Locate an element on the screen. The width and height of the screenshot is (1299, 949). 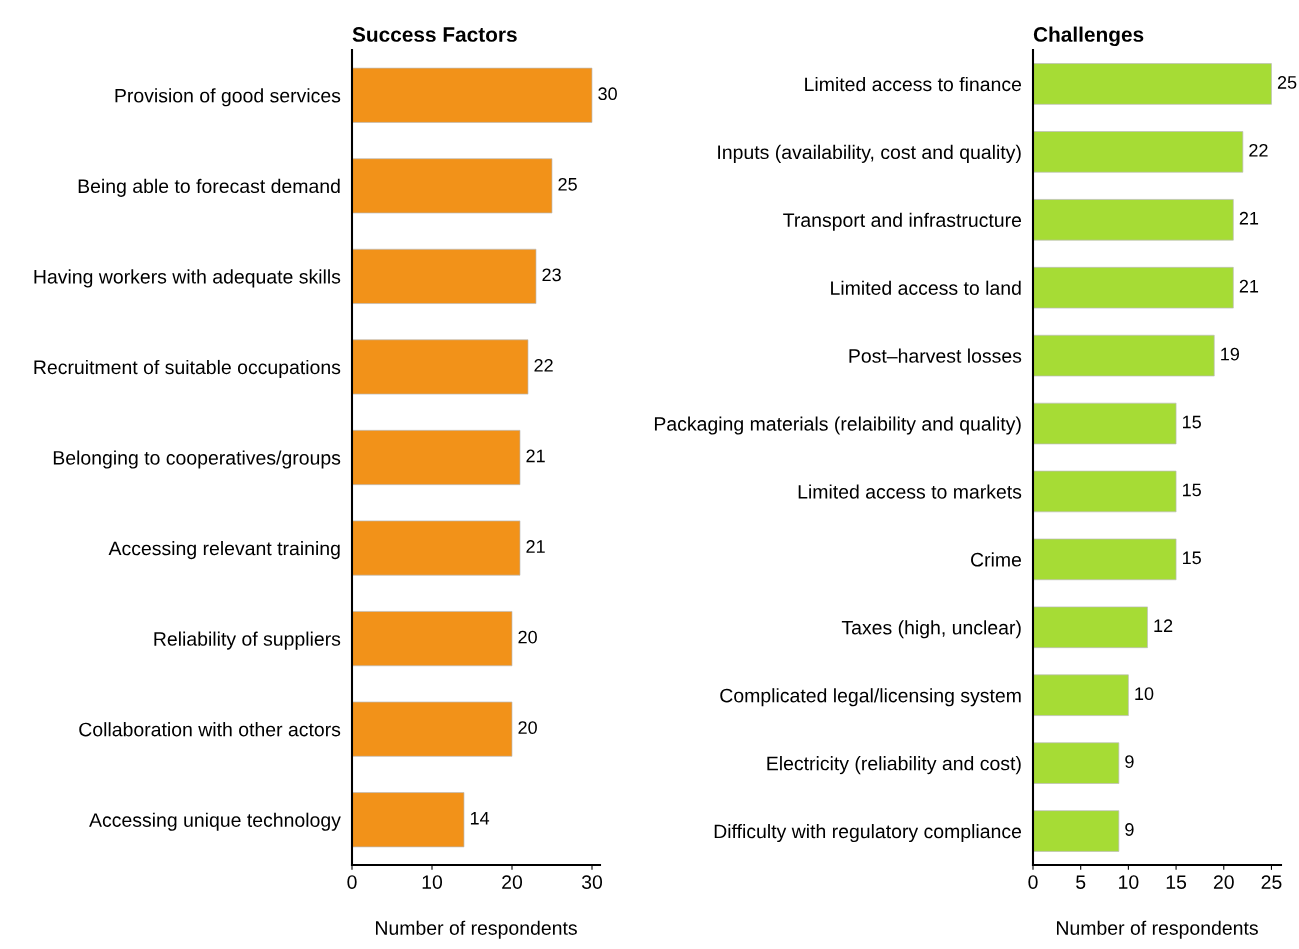
y-tick-label: Limited access to markets is located at coordinates (910, 491).